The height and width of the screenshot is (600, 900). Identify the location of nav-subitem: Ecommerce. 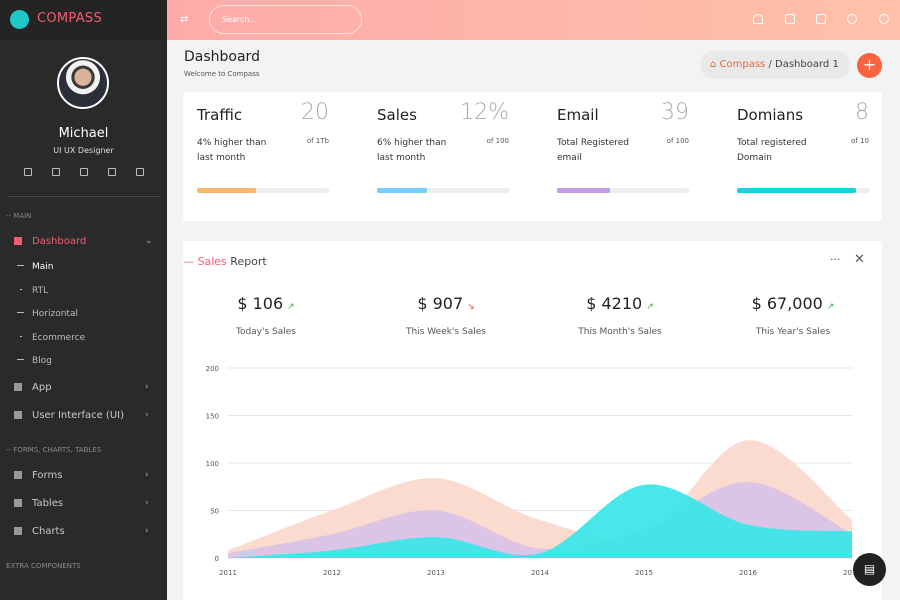
(51, 338).